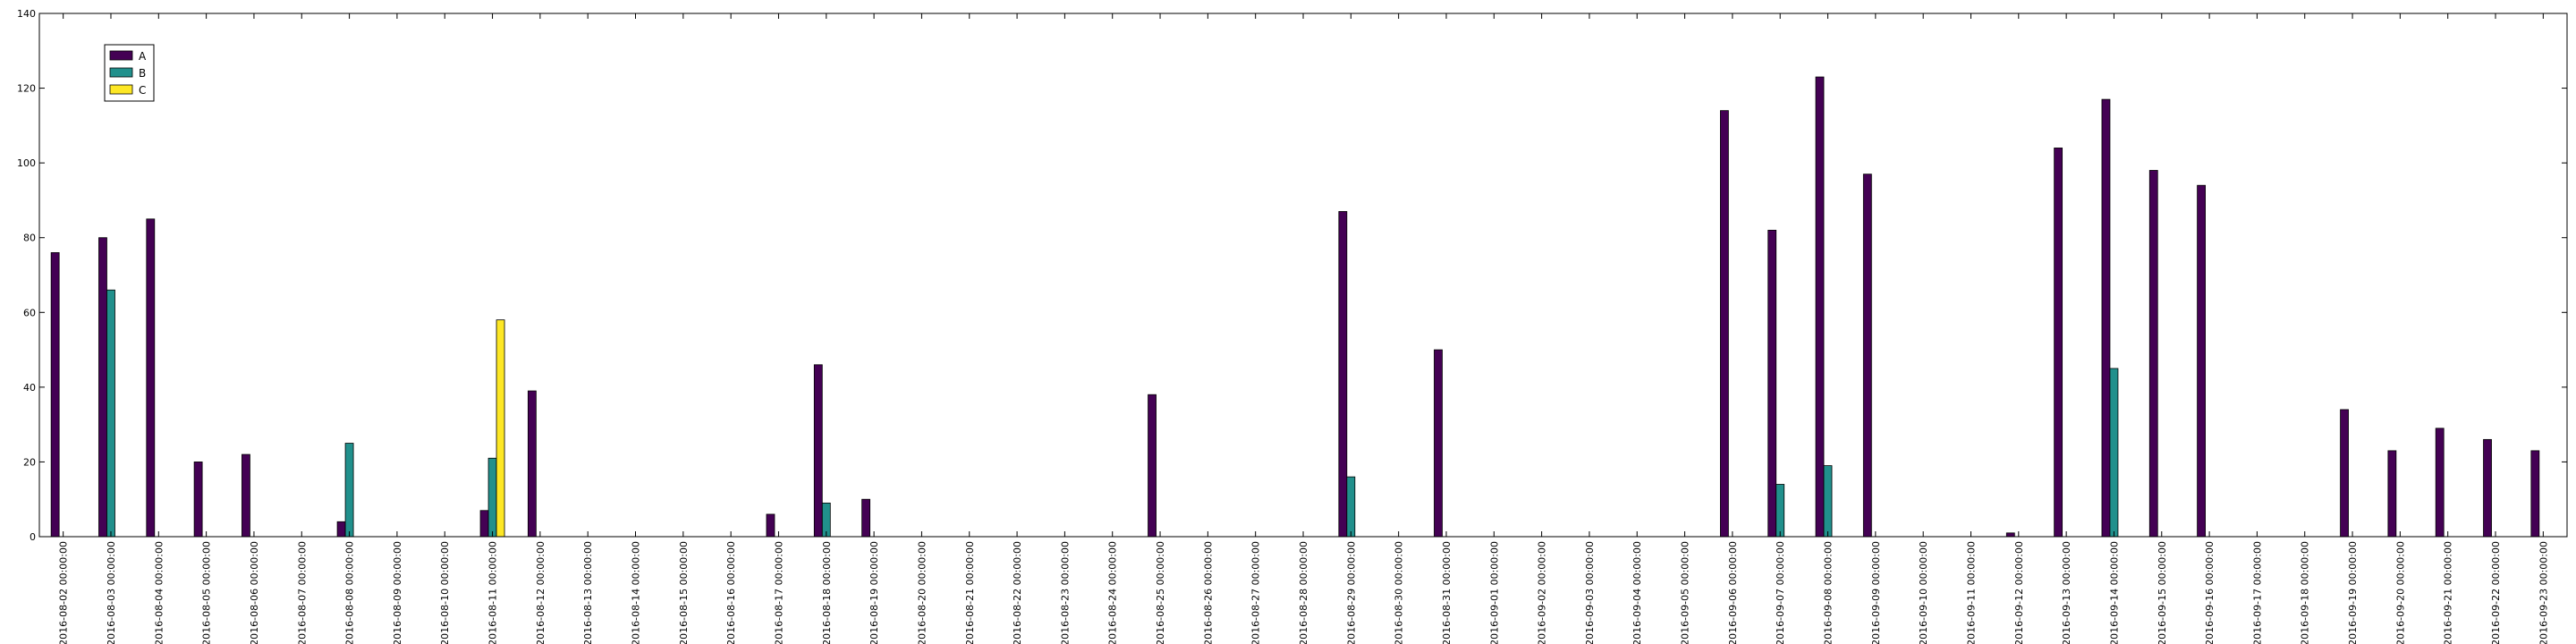 The width and height of the screenshot is (2576, 644). Describe the element at coordinates (2543, 592) in the screenshot. I see `x-tick-label: 2016-09-23 00:00:00` at that location.